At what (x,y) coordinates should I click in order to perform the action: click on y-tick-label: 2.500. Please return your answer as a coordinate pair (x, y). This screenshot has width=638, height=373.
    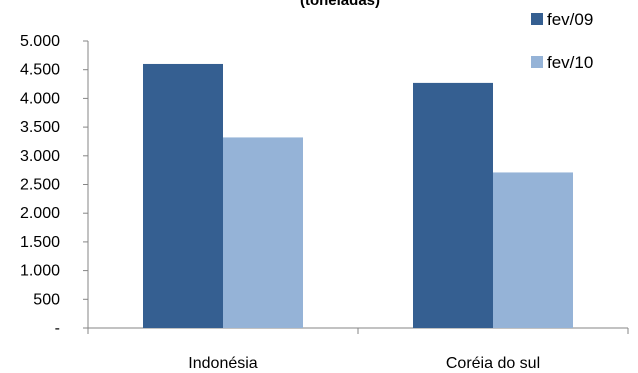
    Looking at the image, I should click on (40, 185).